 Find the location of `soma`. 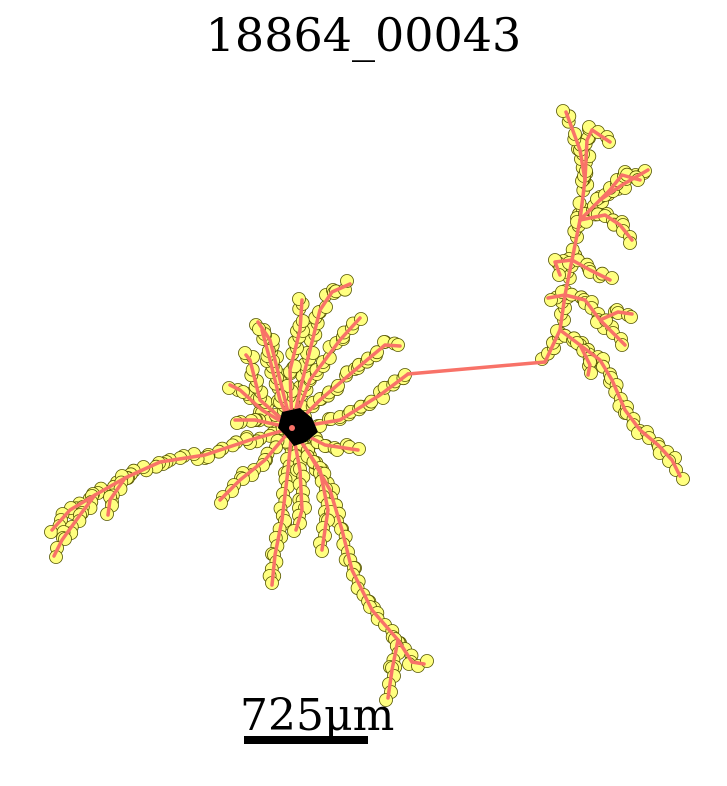

soma is located at coordinates (298, 427).